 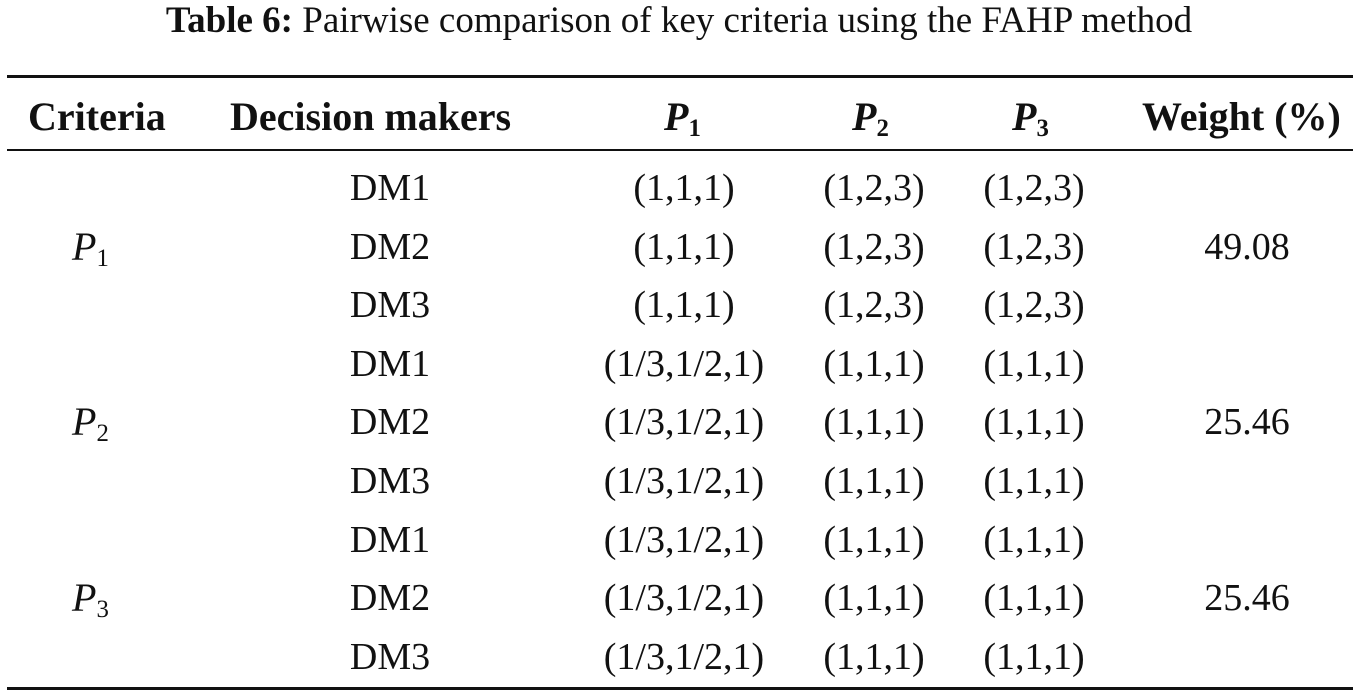 What do you see at coordinates (97, 116) in the screenshot?
I see `header-criteria: Criteria` at bounding box center [97, 116].